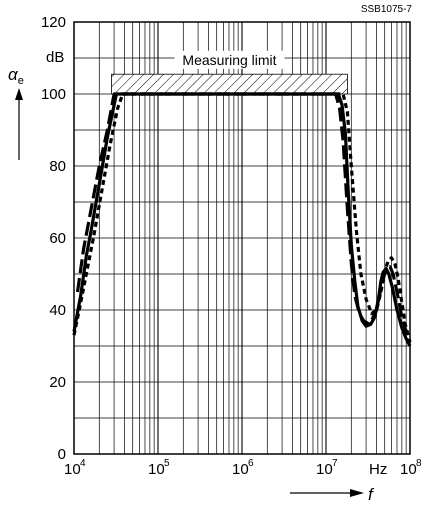 Image resolution: width=436 pixels, height=509 pixels. What do you see at coordinates (371, 494) in the screenshot?
I see `x-axis-symbol: f` at bounding box center [371, 494].